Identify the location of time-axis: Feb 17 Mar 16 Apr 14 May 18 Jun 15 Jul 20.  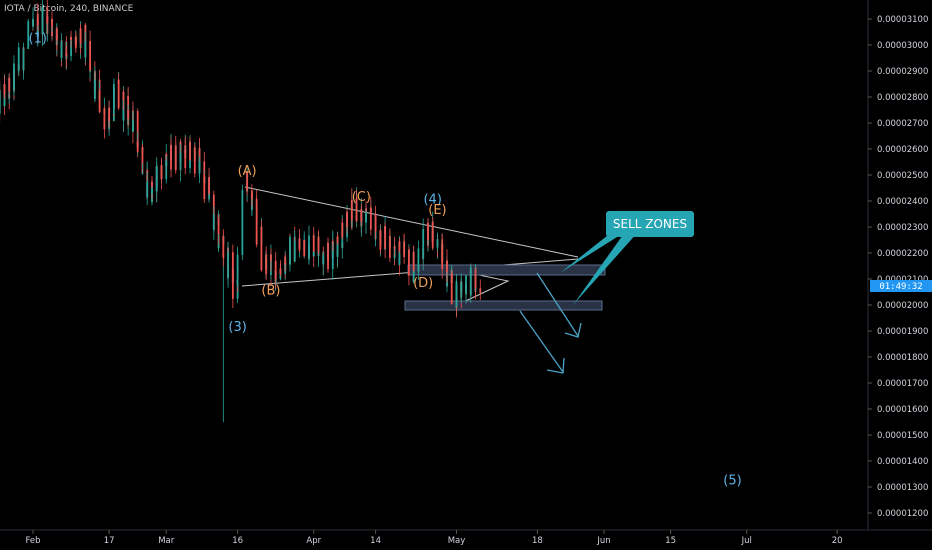
(466, 537).